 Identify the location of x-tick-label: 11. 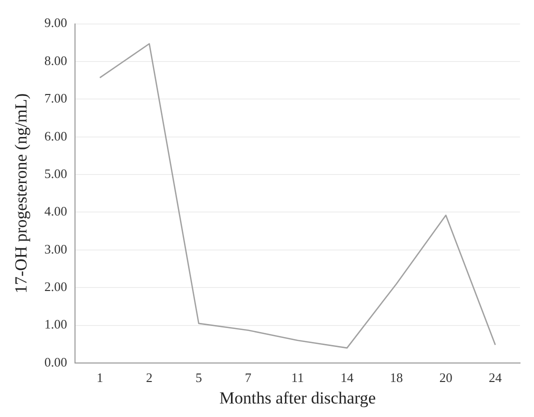
(297, 378).